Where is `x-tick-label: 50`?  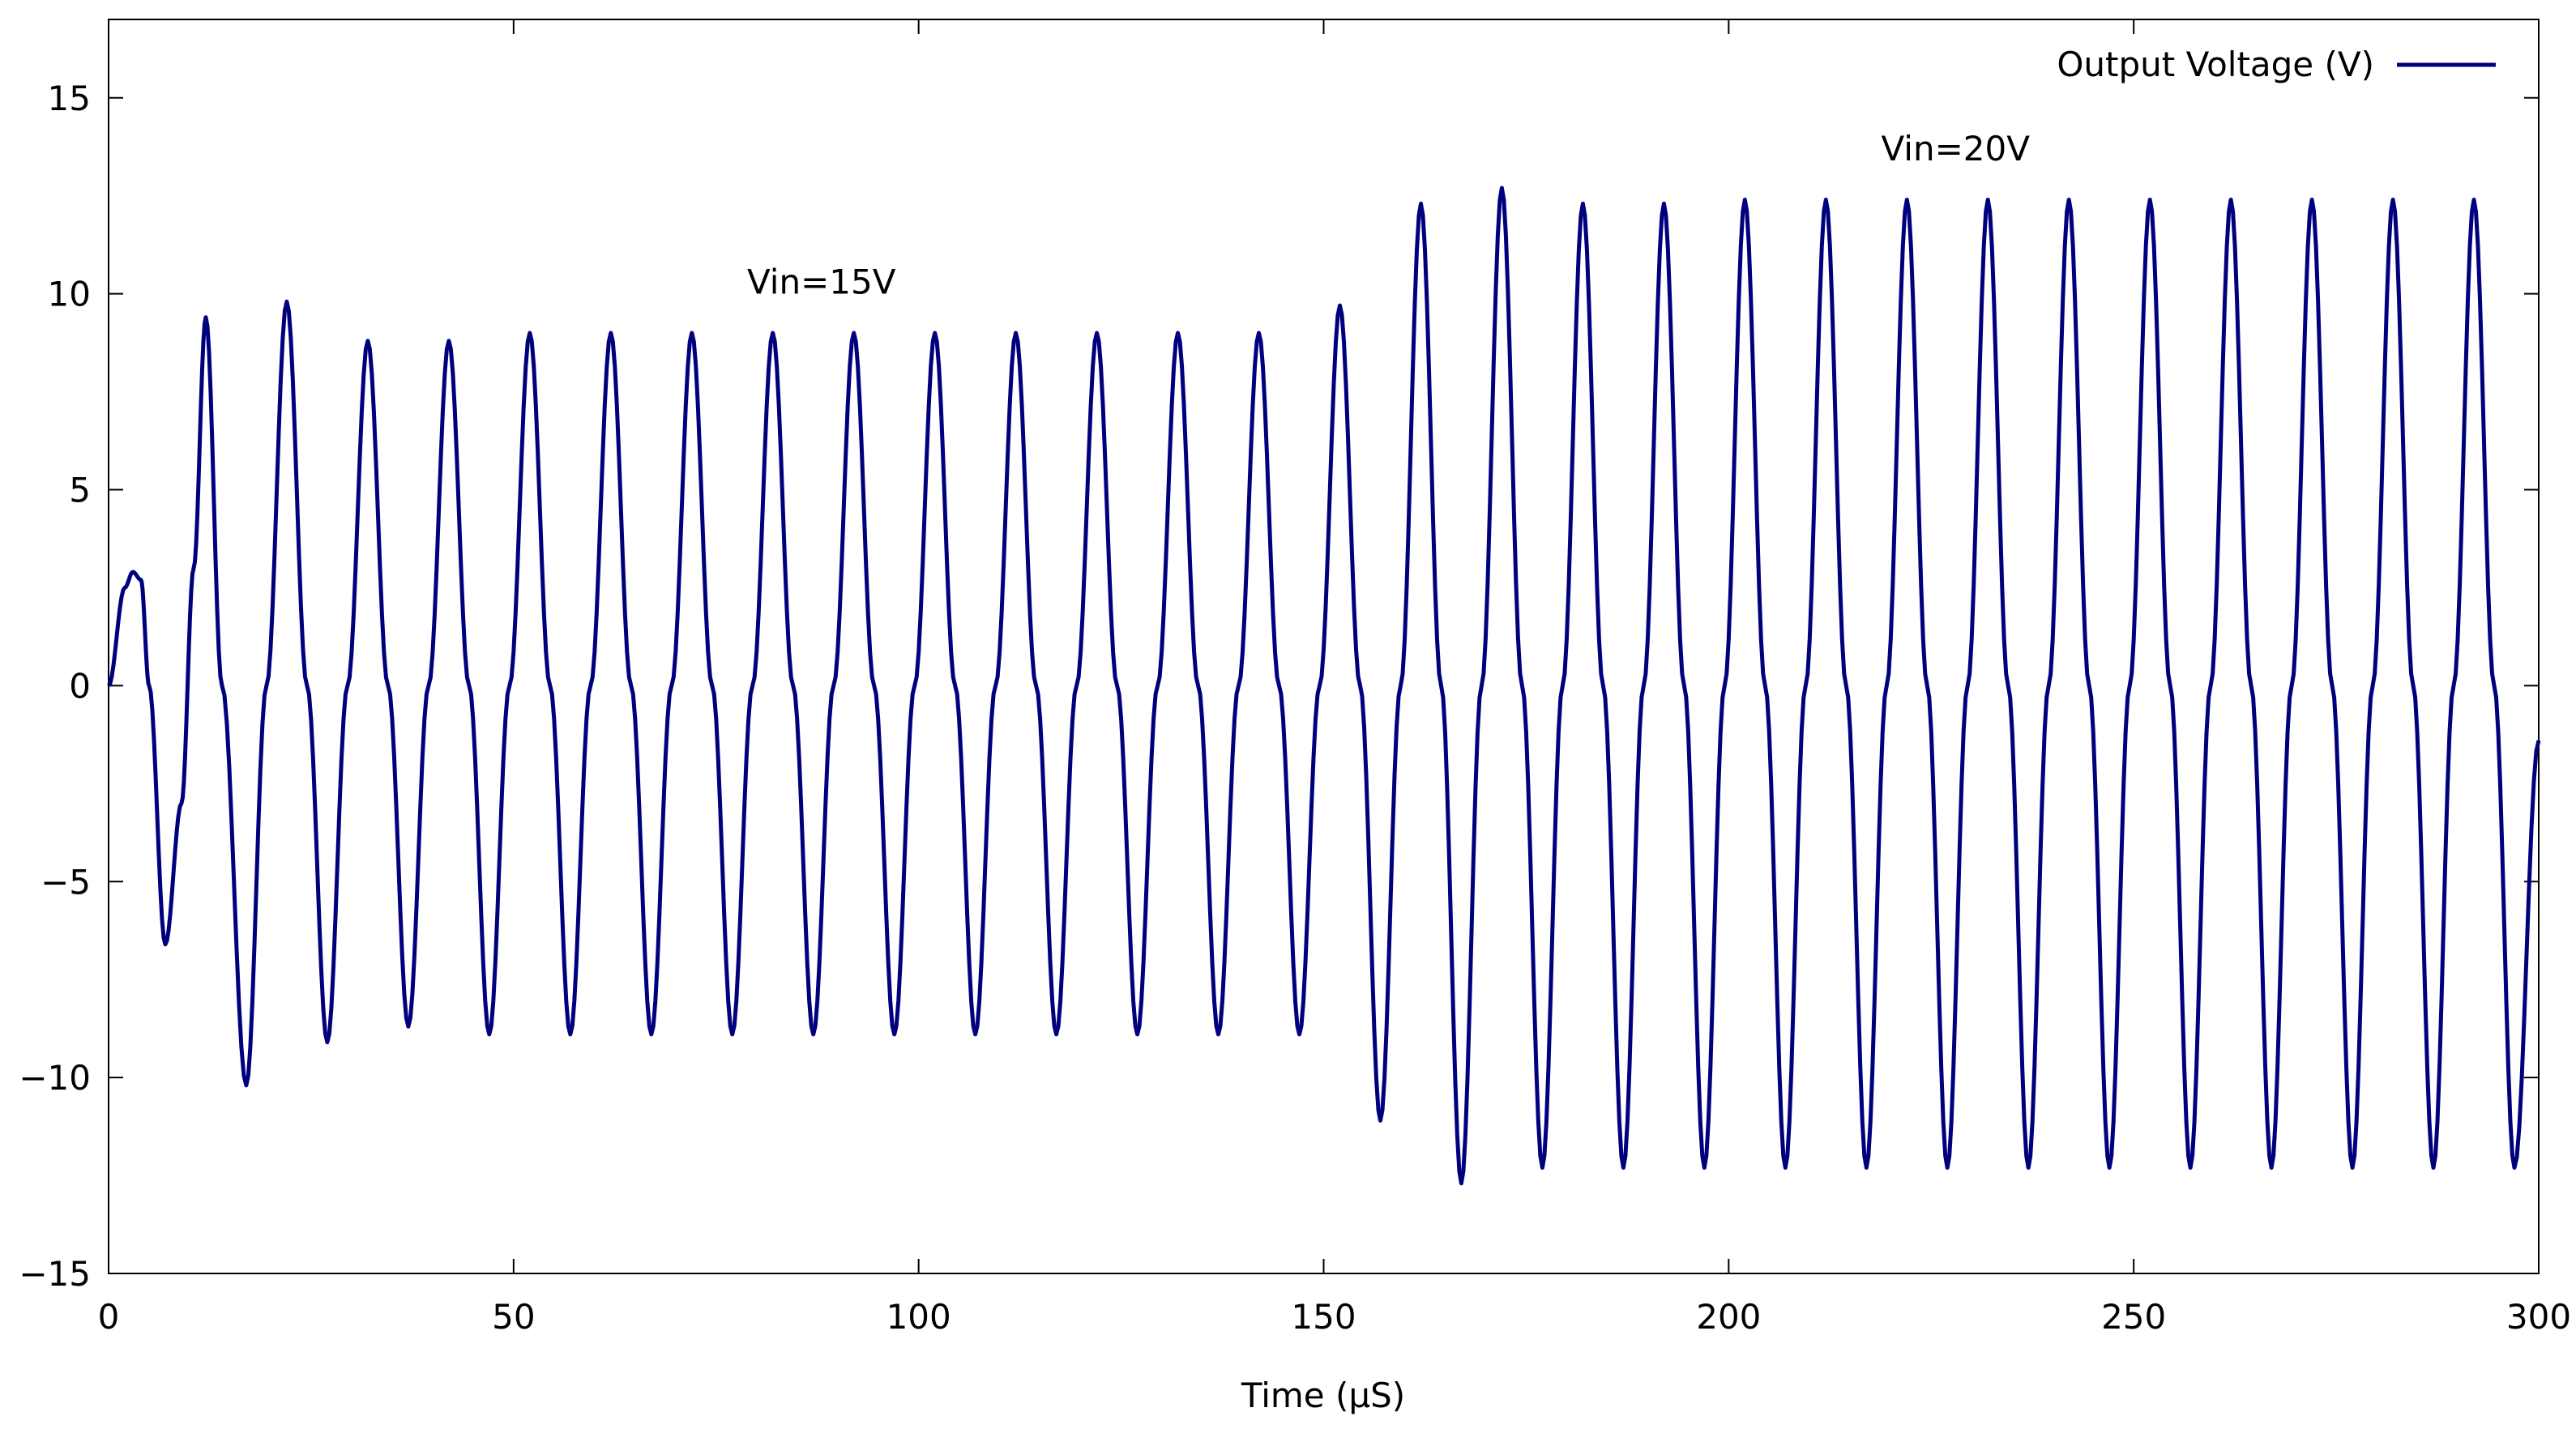
x-tick-label: 50 is located at coordinates (513, 1317).